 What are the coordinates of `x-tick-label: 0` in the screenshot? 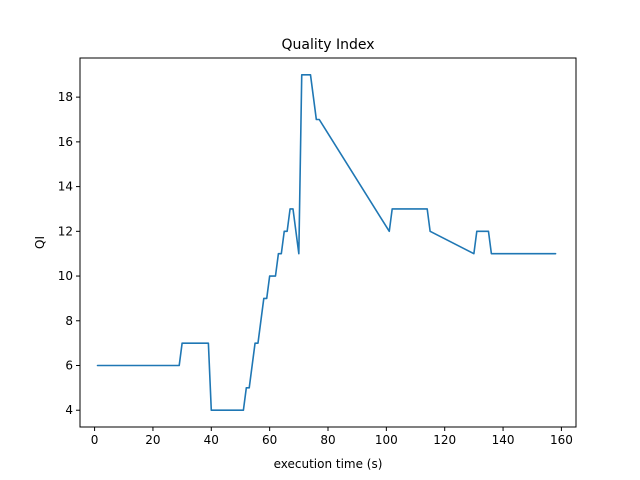 It's located at (95, 440).